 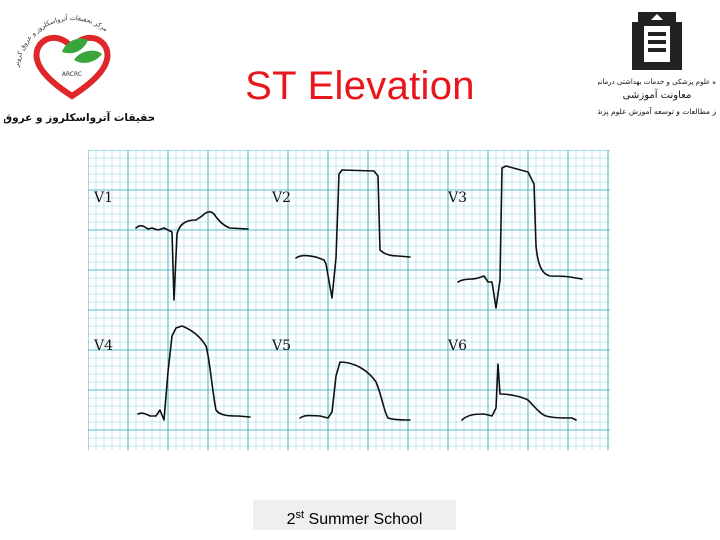 I want to click on ecg-trace-v2, so click(x=353, y=234).